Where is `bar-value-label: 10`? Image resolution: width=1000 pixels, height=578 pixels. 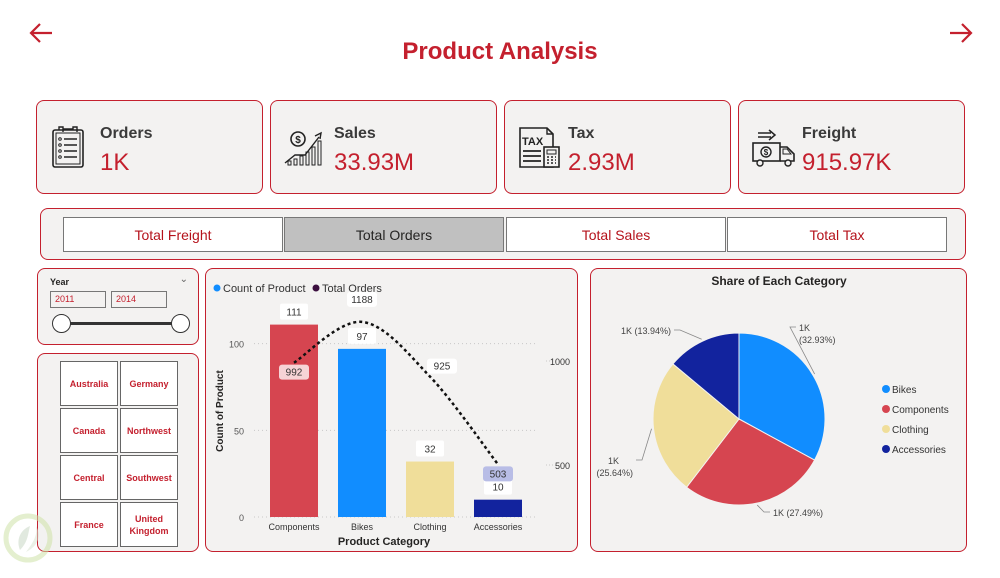
bar-value-label: 10 is located at coordinates (498, 488).